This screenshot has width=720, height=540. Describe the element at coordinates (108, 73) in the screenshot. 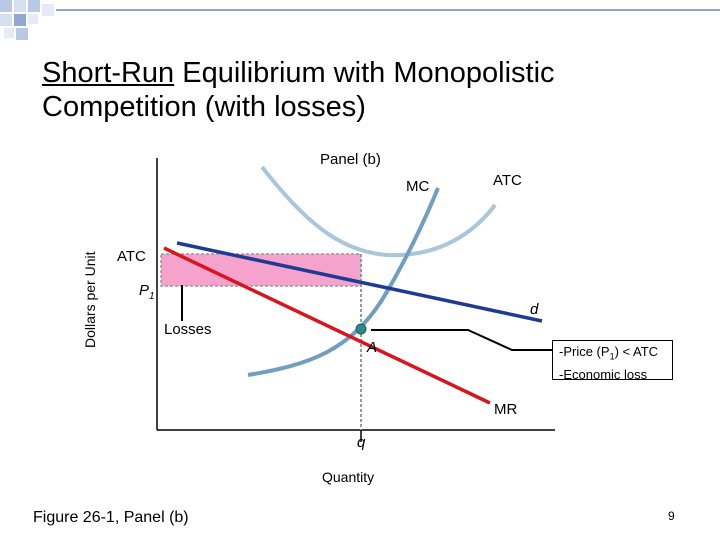

I see `title-underlined-part: Short-Run` at that location.